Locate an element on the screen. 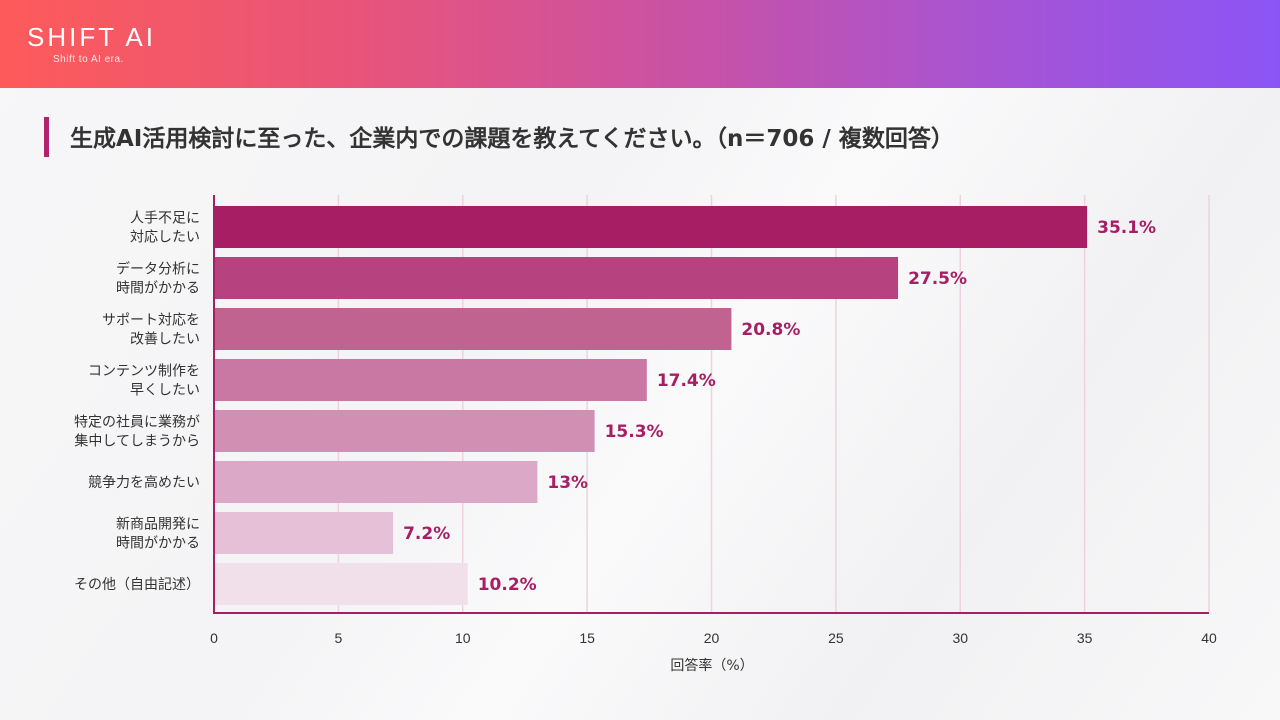 The image size is (1280, 720). category-label-line: 集中してしまうから is located at coordinates (137, 441).